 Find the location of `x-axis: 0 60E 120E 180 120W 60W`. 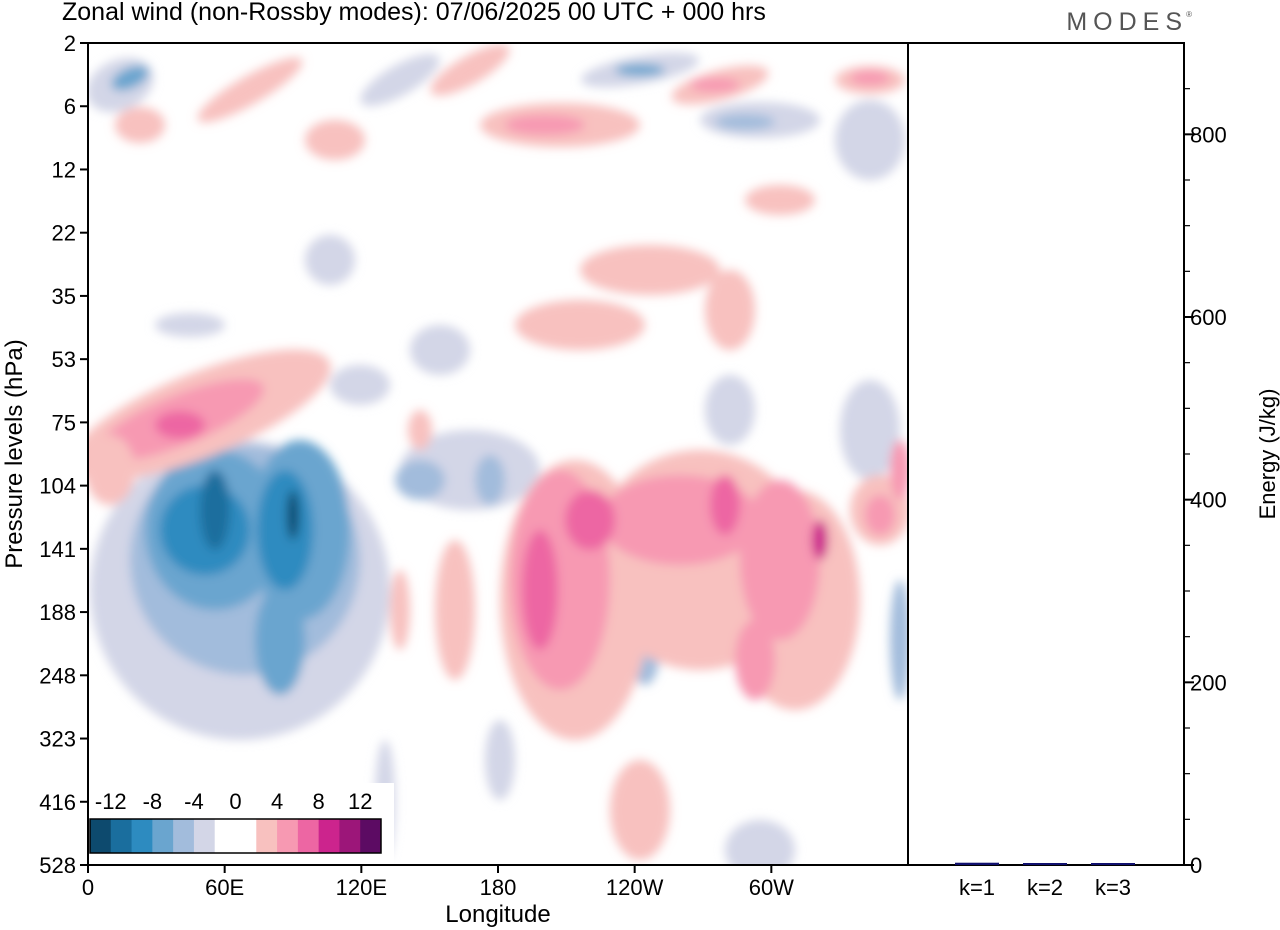

x-axis: 0 60E 120E 180 120W 60W is located at coordinates (438, 882).